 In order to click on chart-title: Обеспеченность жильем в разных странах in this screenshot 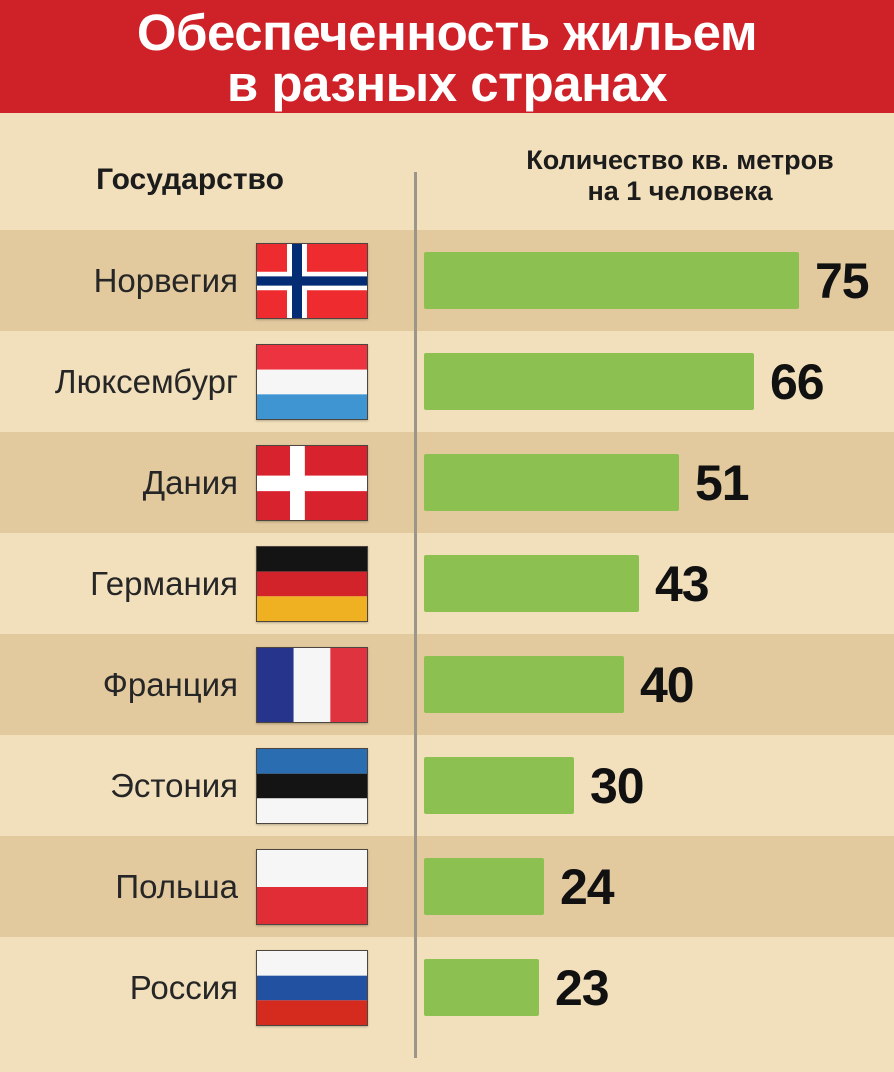, I will do `click(447, 56)`.